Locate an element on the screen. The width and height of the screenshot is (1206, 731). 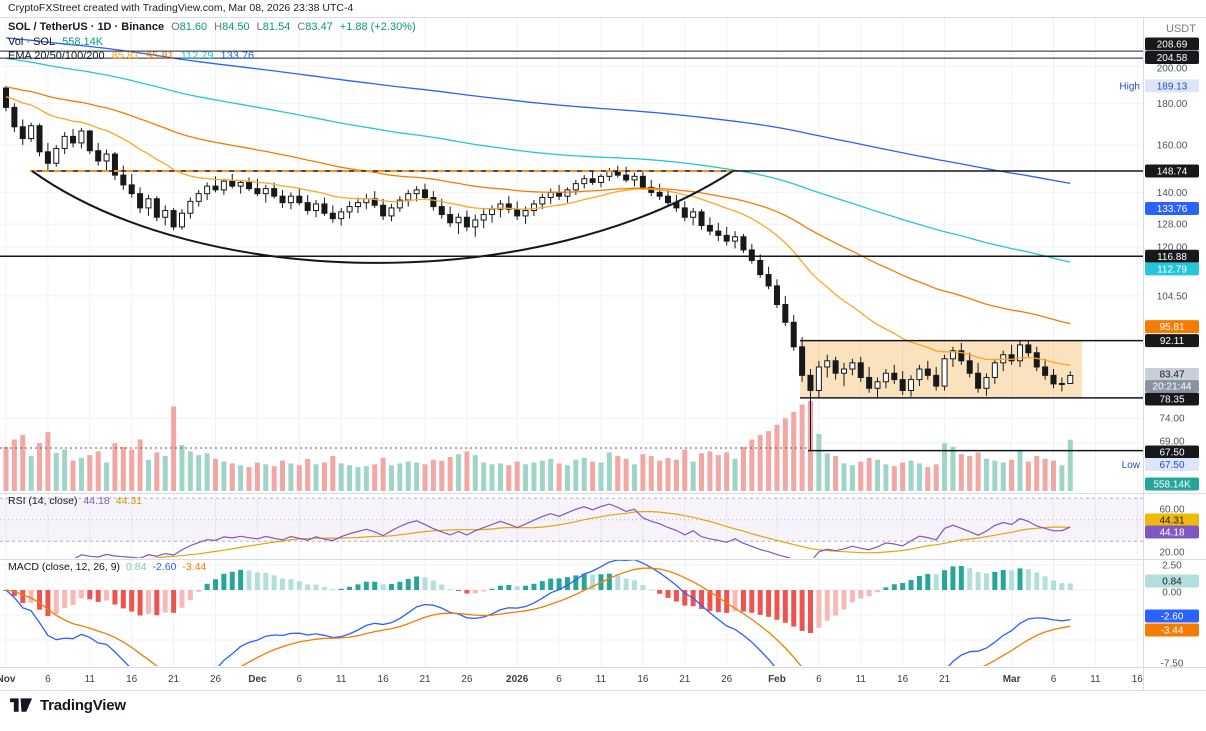
svg-text: 69.00 is located at coordinates (1171, 442).